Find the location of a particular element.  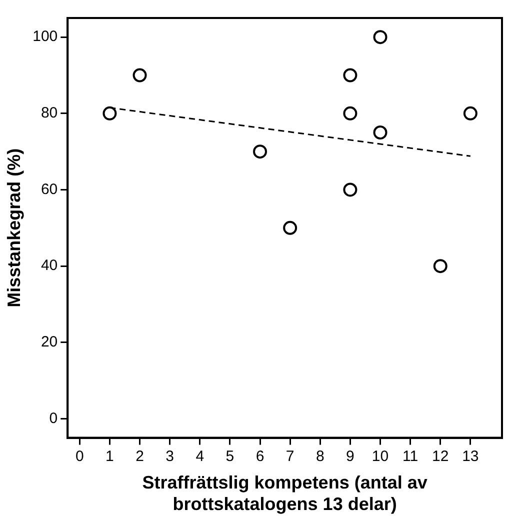

x-tick-label: 7 is located at coordinates (290, 456).